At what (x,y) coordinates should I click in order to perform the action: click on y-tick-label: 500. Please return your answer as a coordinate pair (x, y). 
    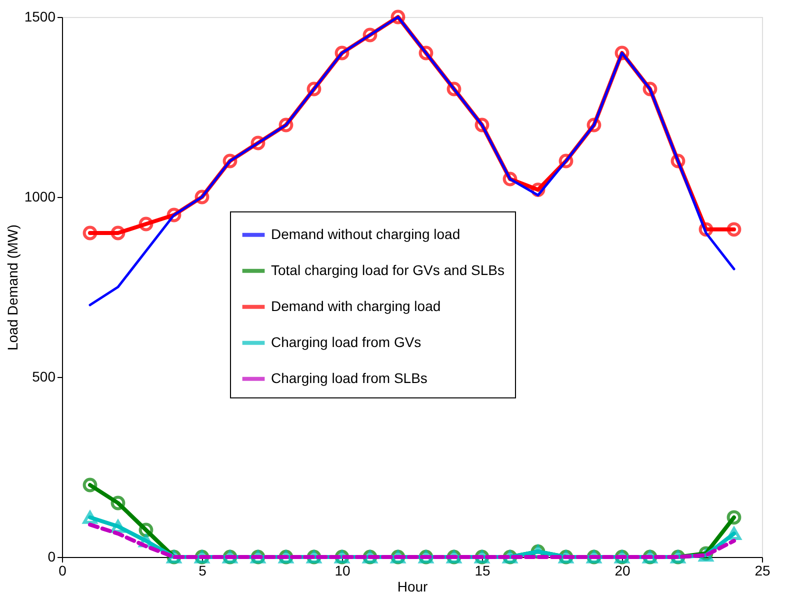
    Looking at the image, I should click on (44, 376).